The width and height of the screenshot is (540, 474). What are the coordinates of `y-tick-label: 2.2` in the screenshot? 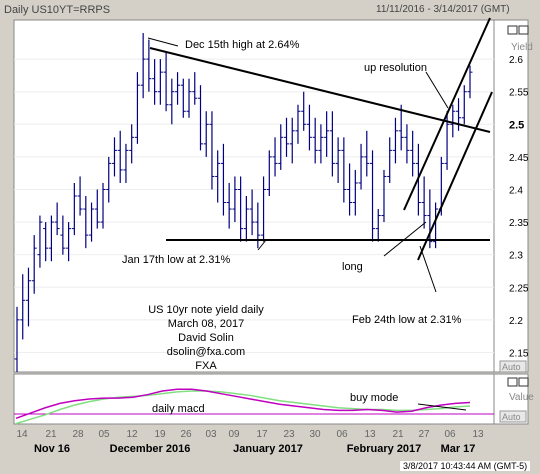 It's located at (516, 321).